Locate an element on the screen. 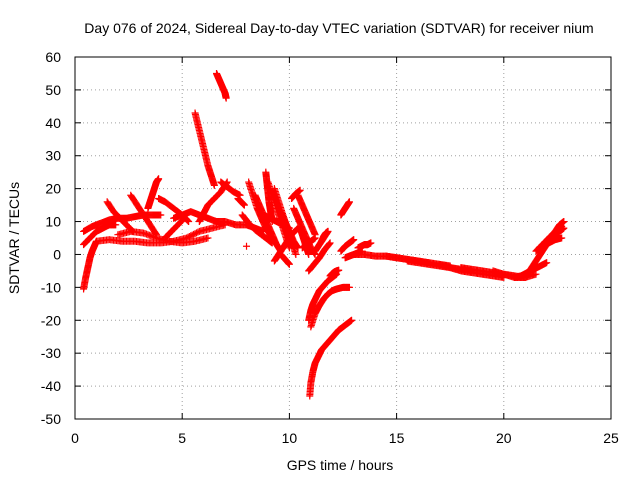  y-axis-label: SDTVAR / TECUs is located at coordinates (14, 238).